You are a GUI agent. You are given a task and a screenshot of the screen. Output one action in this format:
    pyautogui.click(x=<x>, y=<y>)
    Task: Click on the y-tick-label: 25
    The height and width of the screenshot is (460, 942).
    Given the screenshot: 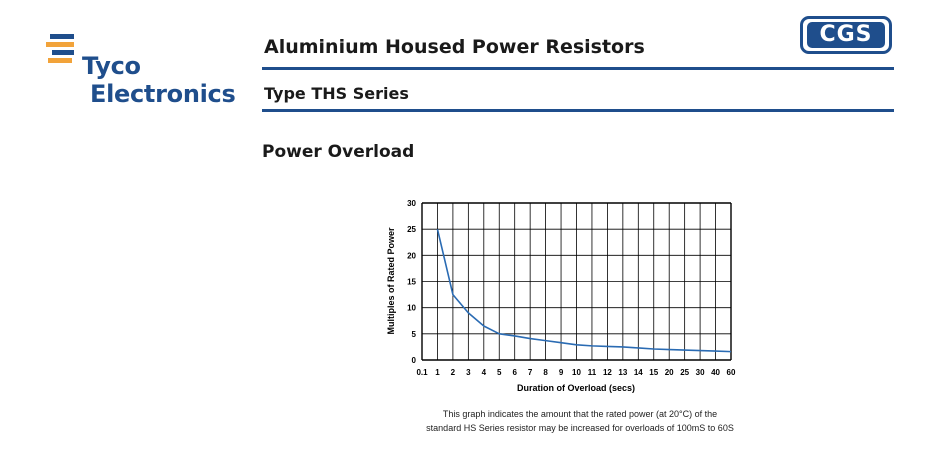 What is the action you would take?
    pyautogui.click(x=411, y=229)
    